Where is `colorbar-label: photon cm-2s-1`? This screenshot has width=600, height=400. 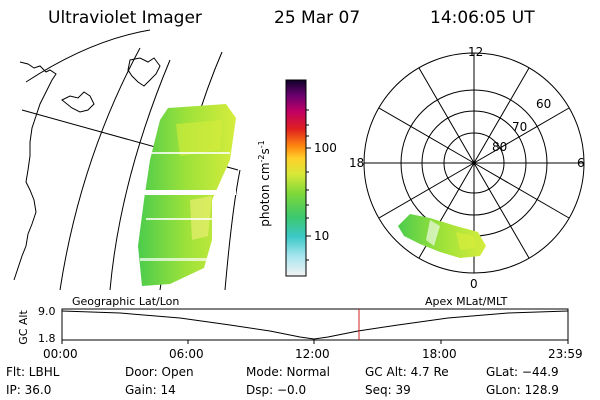 colorbar-label: photon cm-2s-1 is located at coordinates (264, 183).